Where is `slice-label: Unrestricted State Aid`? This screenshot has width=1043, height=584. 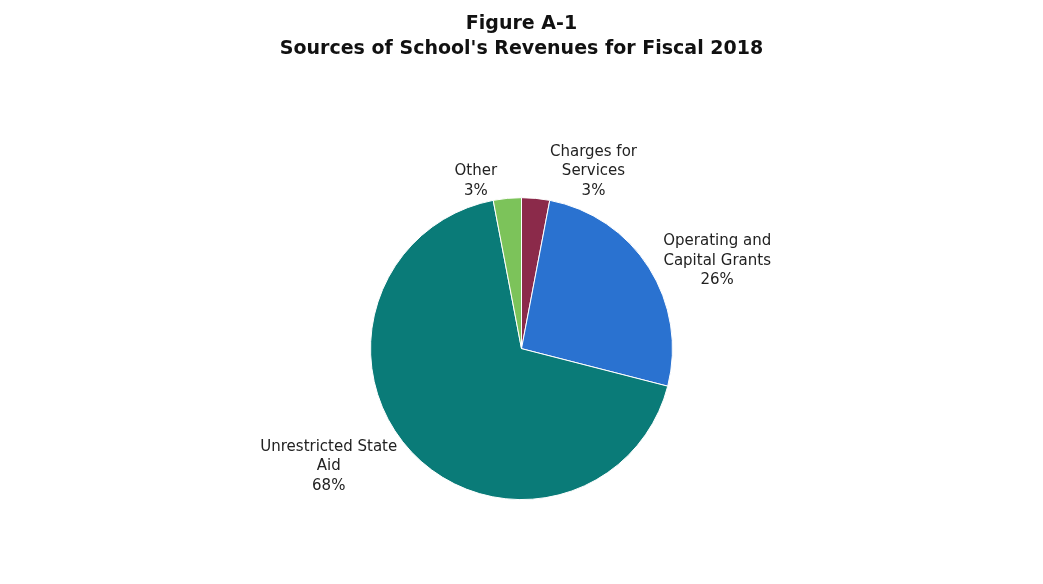 slice-label: Unrestricted State Aid is located at coordinates (329, 455).